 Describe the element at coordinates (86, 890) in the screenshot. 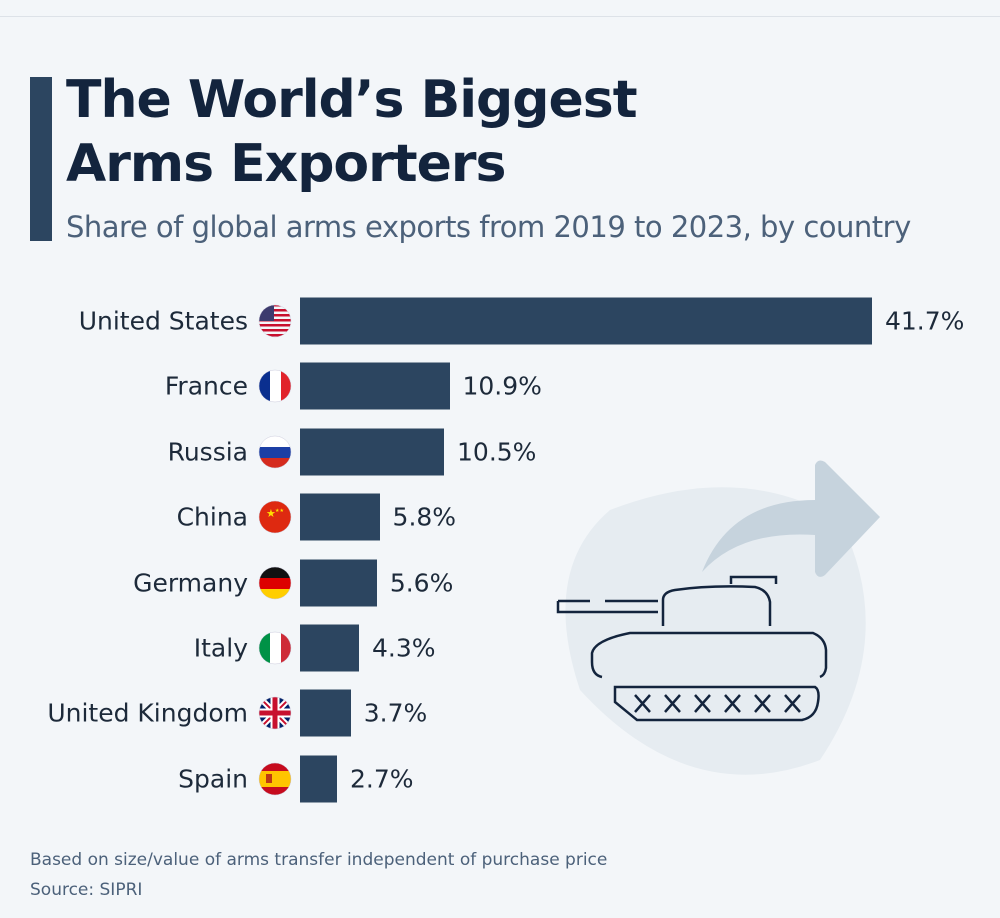

I see `source: Source: SIPRI` at that location.